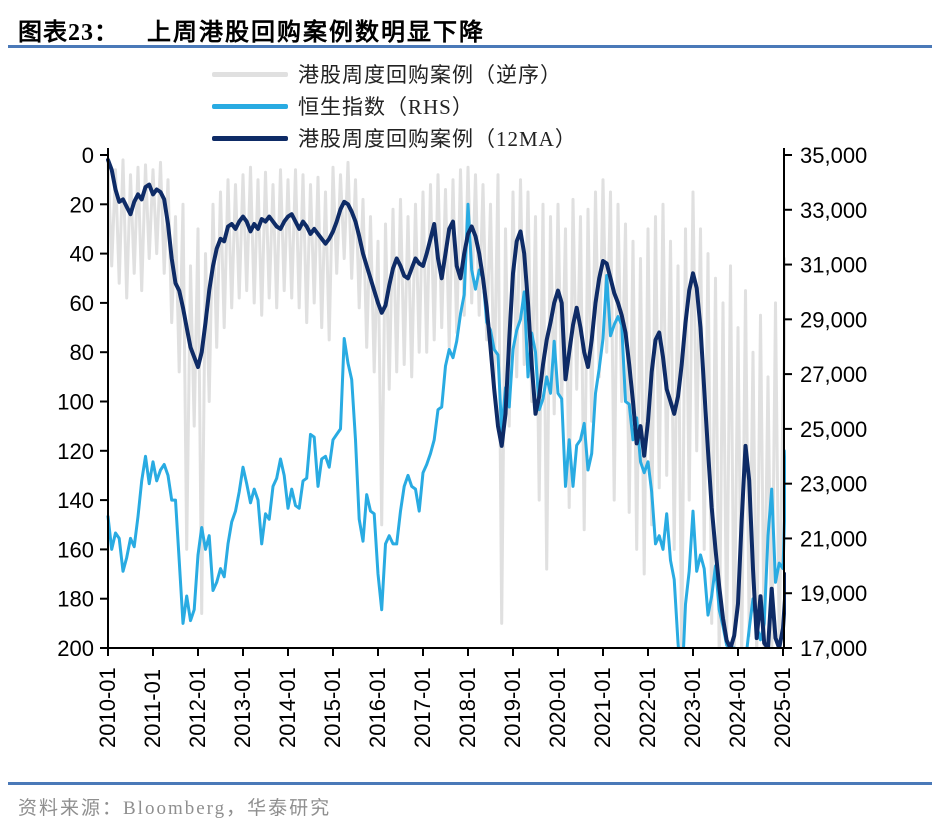 Image resolution: width=940 pixels, height=828 pixels. I want to click on y-axis-right-tick-label: 33,000, so click(833, 210).